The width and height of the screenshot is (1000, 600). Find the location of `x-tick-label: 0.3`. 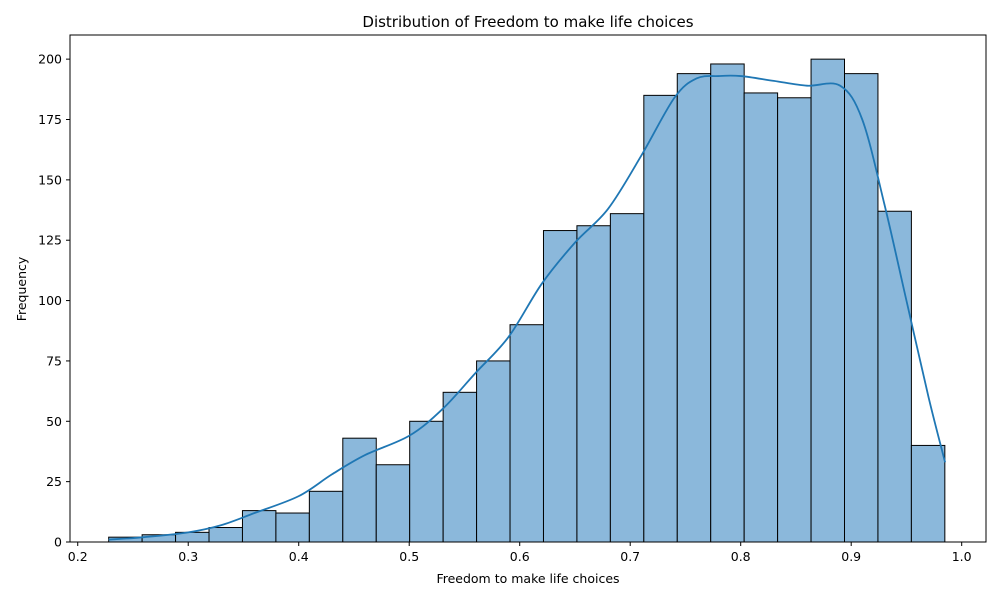

x-tick-label: 0.3 is located at coordinates (188, 556).